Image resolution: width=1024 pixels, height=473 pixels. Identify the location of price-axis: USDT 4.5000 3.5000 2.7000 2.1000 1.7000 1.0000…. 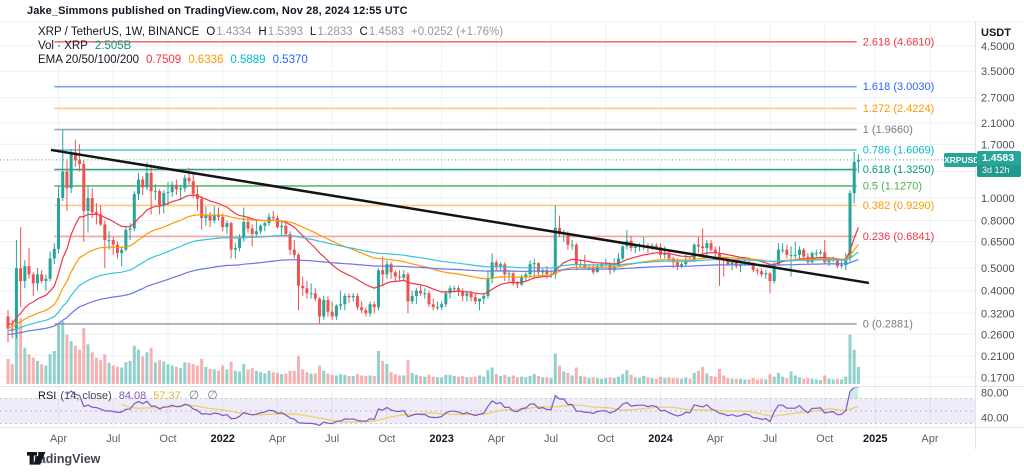
(998, 225).